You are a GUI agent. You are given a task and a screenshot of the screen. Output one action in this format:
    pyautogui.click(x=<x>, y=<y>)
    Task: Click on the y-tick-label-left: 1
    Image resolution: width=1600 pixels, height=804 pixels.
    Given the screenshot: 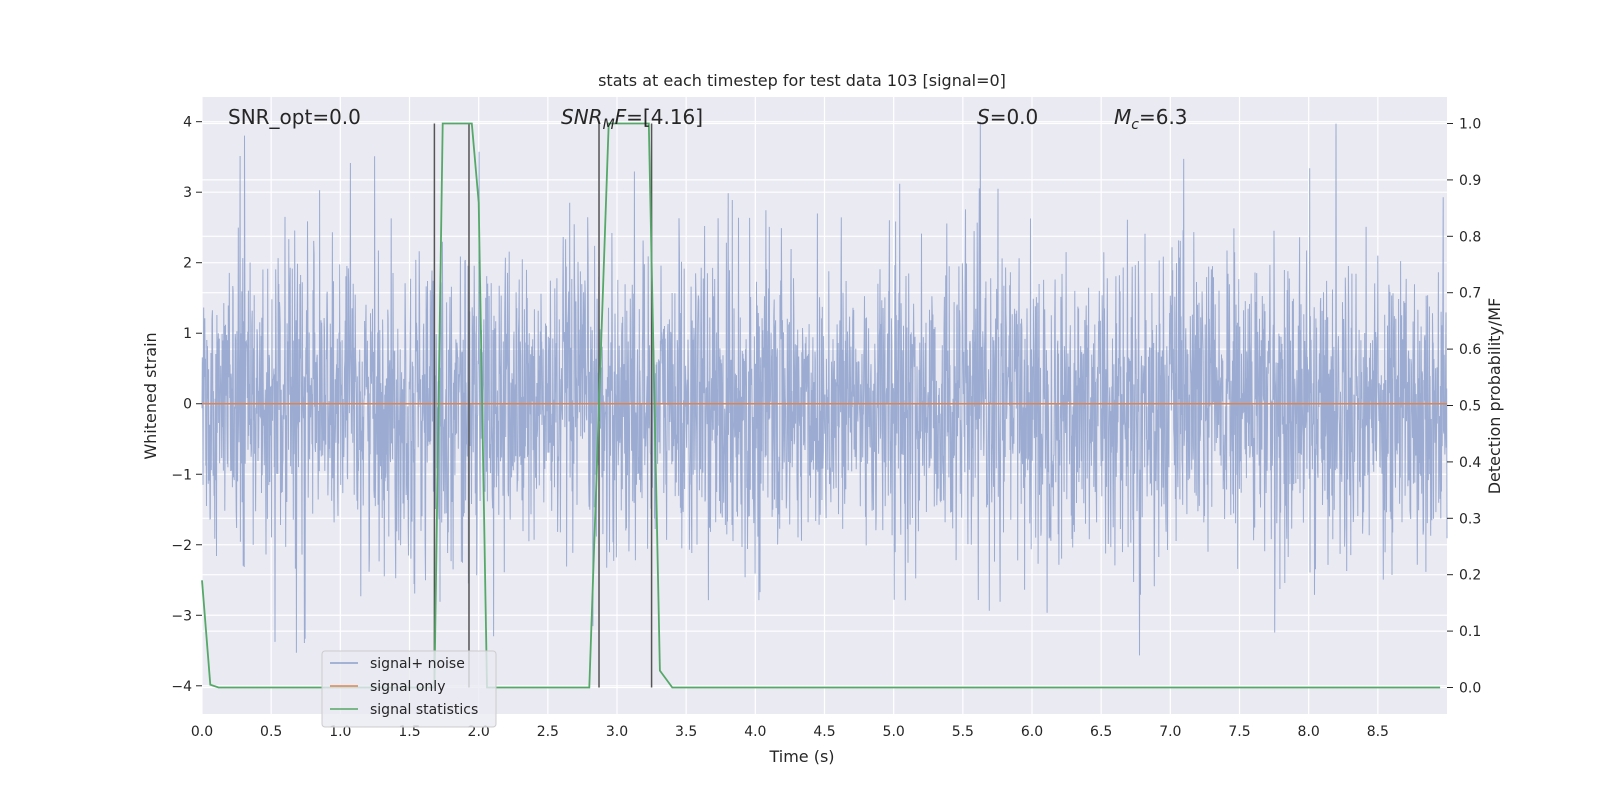 What is the action you would take?
    pyautogui.click(x=187, y=334)
    